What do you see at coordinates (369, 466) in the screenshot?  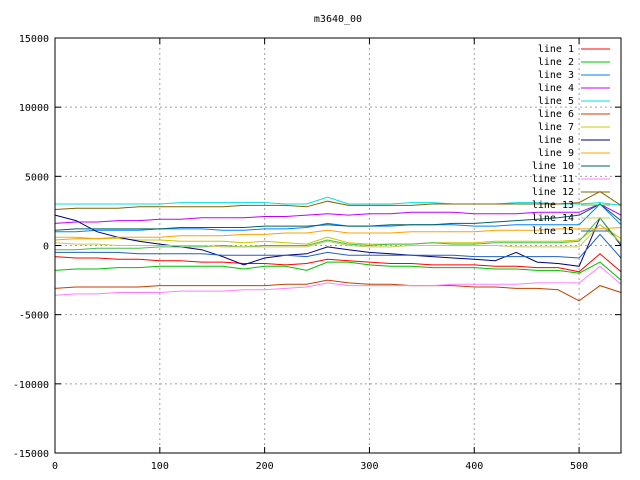 I see `x-tick-label: 300` at bounding box center [369, 466].